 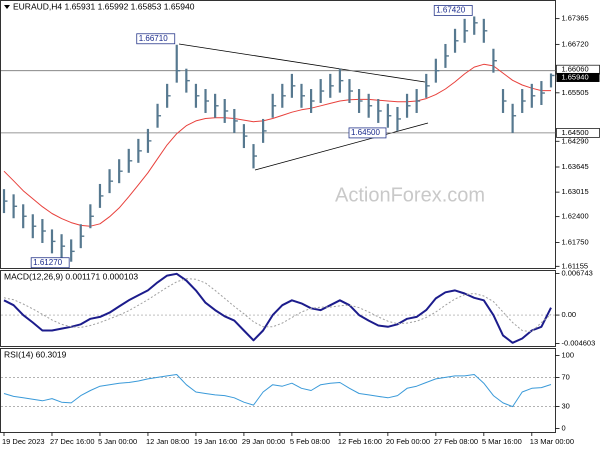 I want to click on x-tick-label: 27 Feb 08:00, so click(x=456, y=441).